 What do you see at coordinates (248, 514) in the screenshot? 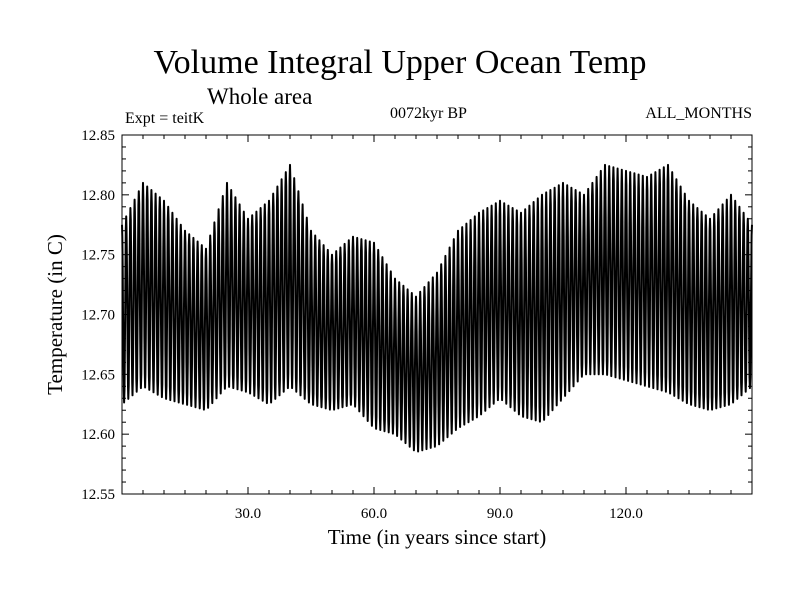
I see `x-tick-label: 30.0` at bounding box center [248, 514].